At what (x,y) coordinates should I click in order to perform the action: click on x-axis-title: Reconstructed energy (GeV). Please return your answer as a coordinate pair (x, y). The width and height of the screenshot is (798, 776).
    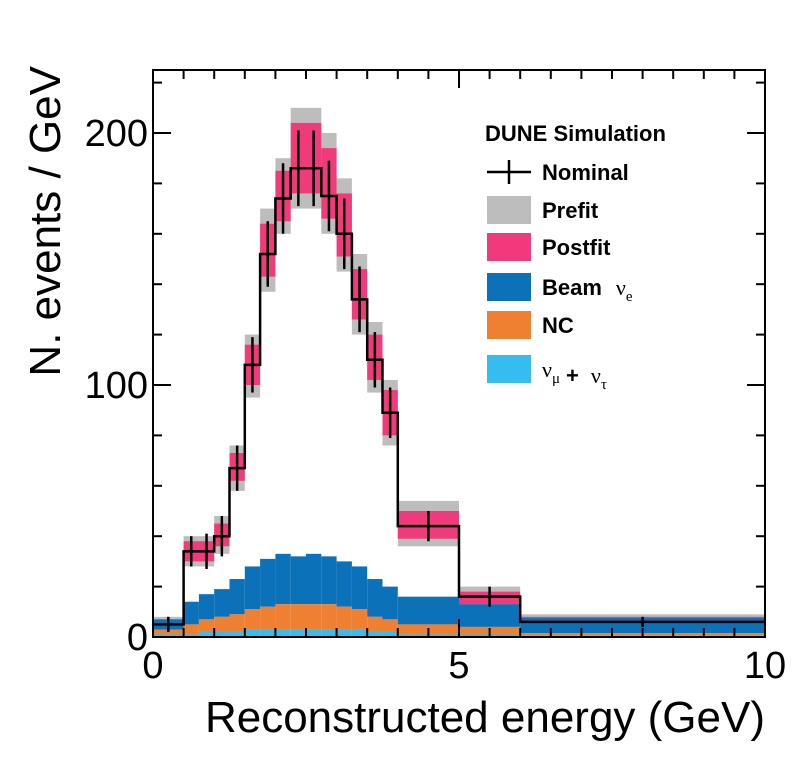
    Looking at the image, I should click on (485, 717).